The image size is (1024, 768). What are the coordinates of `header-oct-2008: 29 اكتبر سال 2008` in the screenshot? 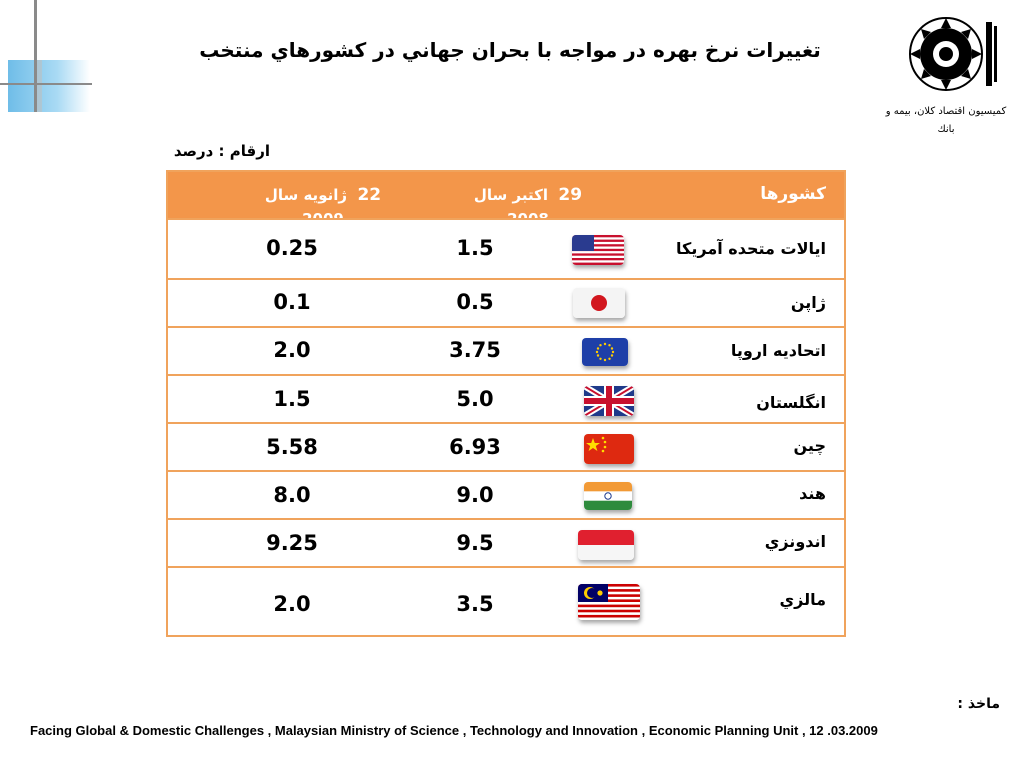 It's located at (528, 200).